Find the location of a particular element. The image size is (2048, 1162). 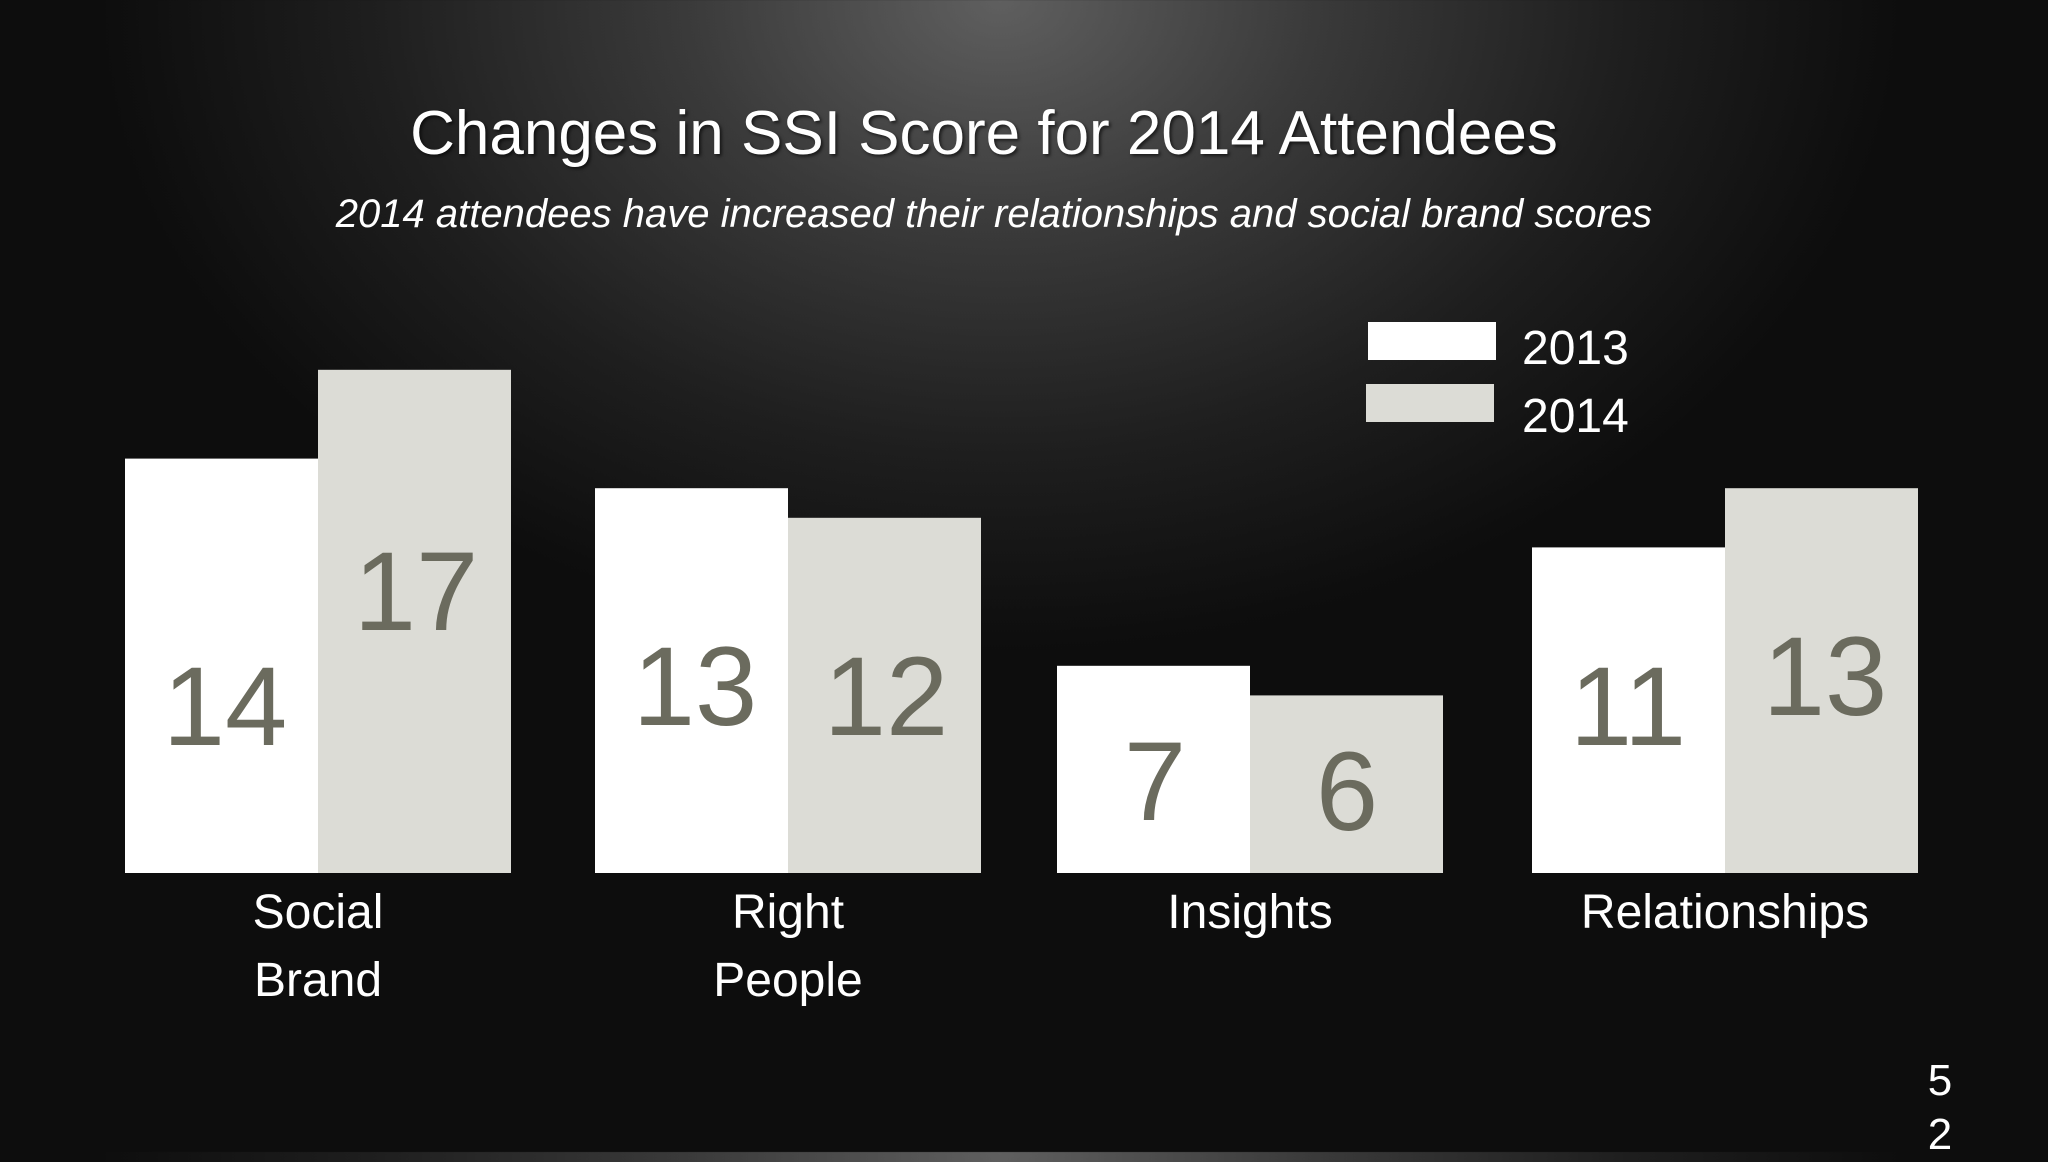

chart-title-text: Changes in SSI Score for 2014 Attendees is located at coordinates (984, 133).